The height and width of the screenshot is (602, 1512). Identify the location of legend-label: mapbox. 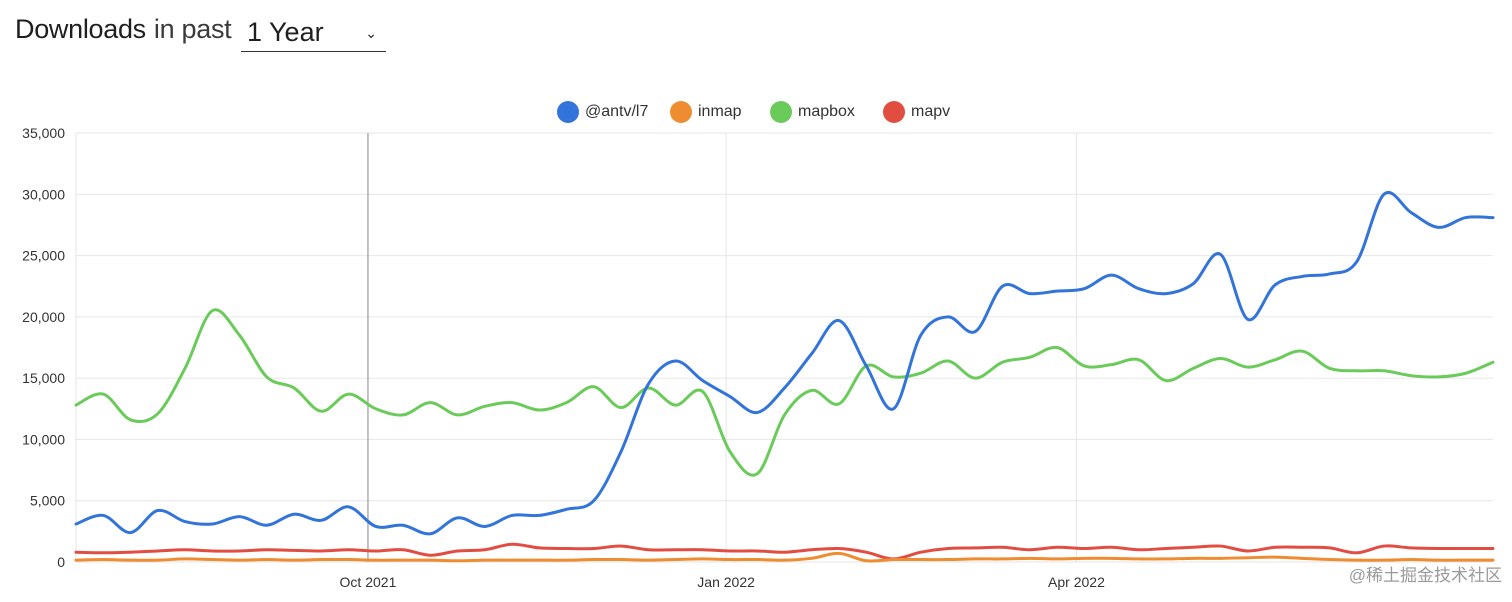
(826, 111).